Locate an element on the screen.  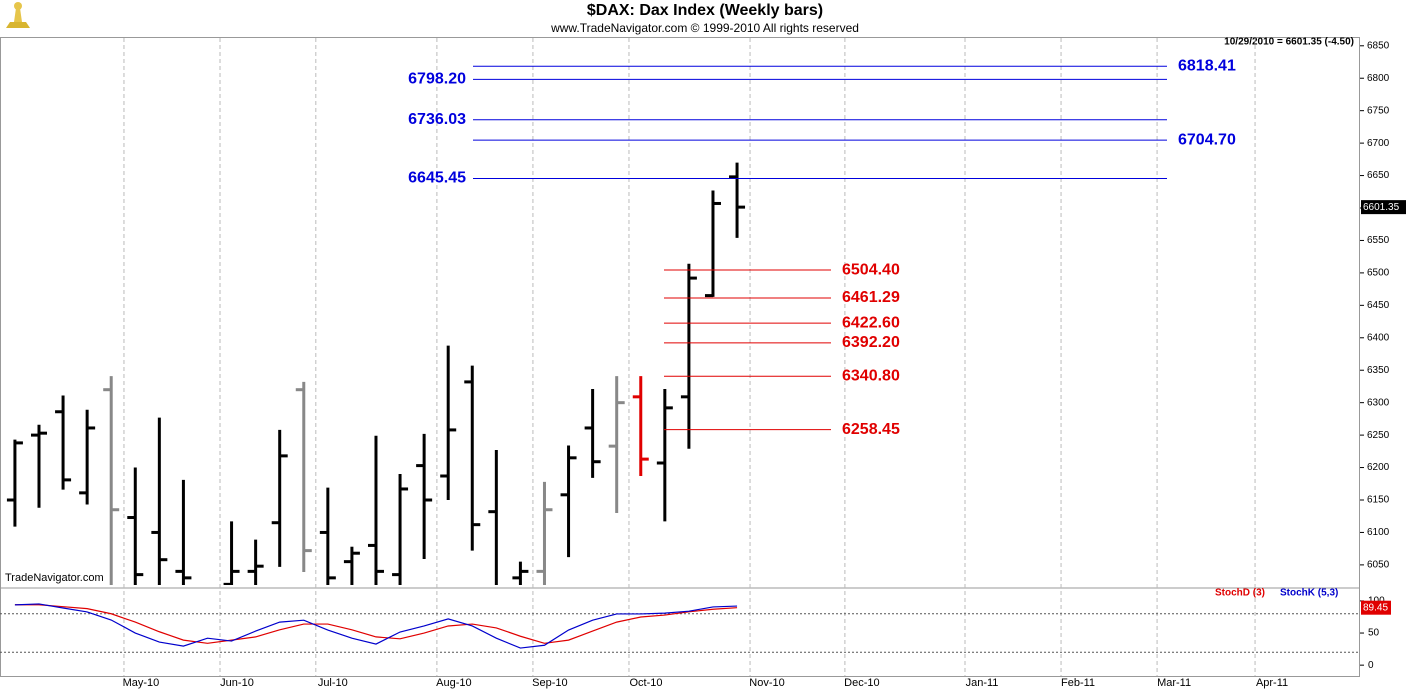
logo is located at coordinates (18, 15).